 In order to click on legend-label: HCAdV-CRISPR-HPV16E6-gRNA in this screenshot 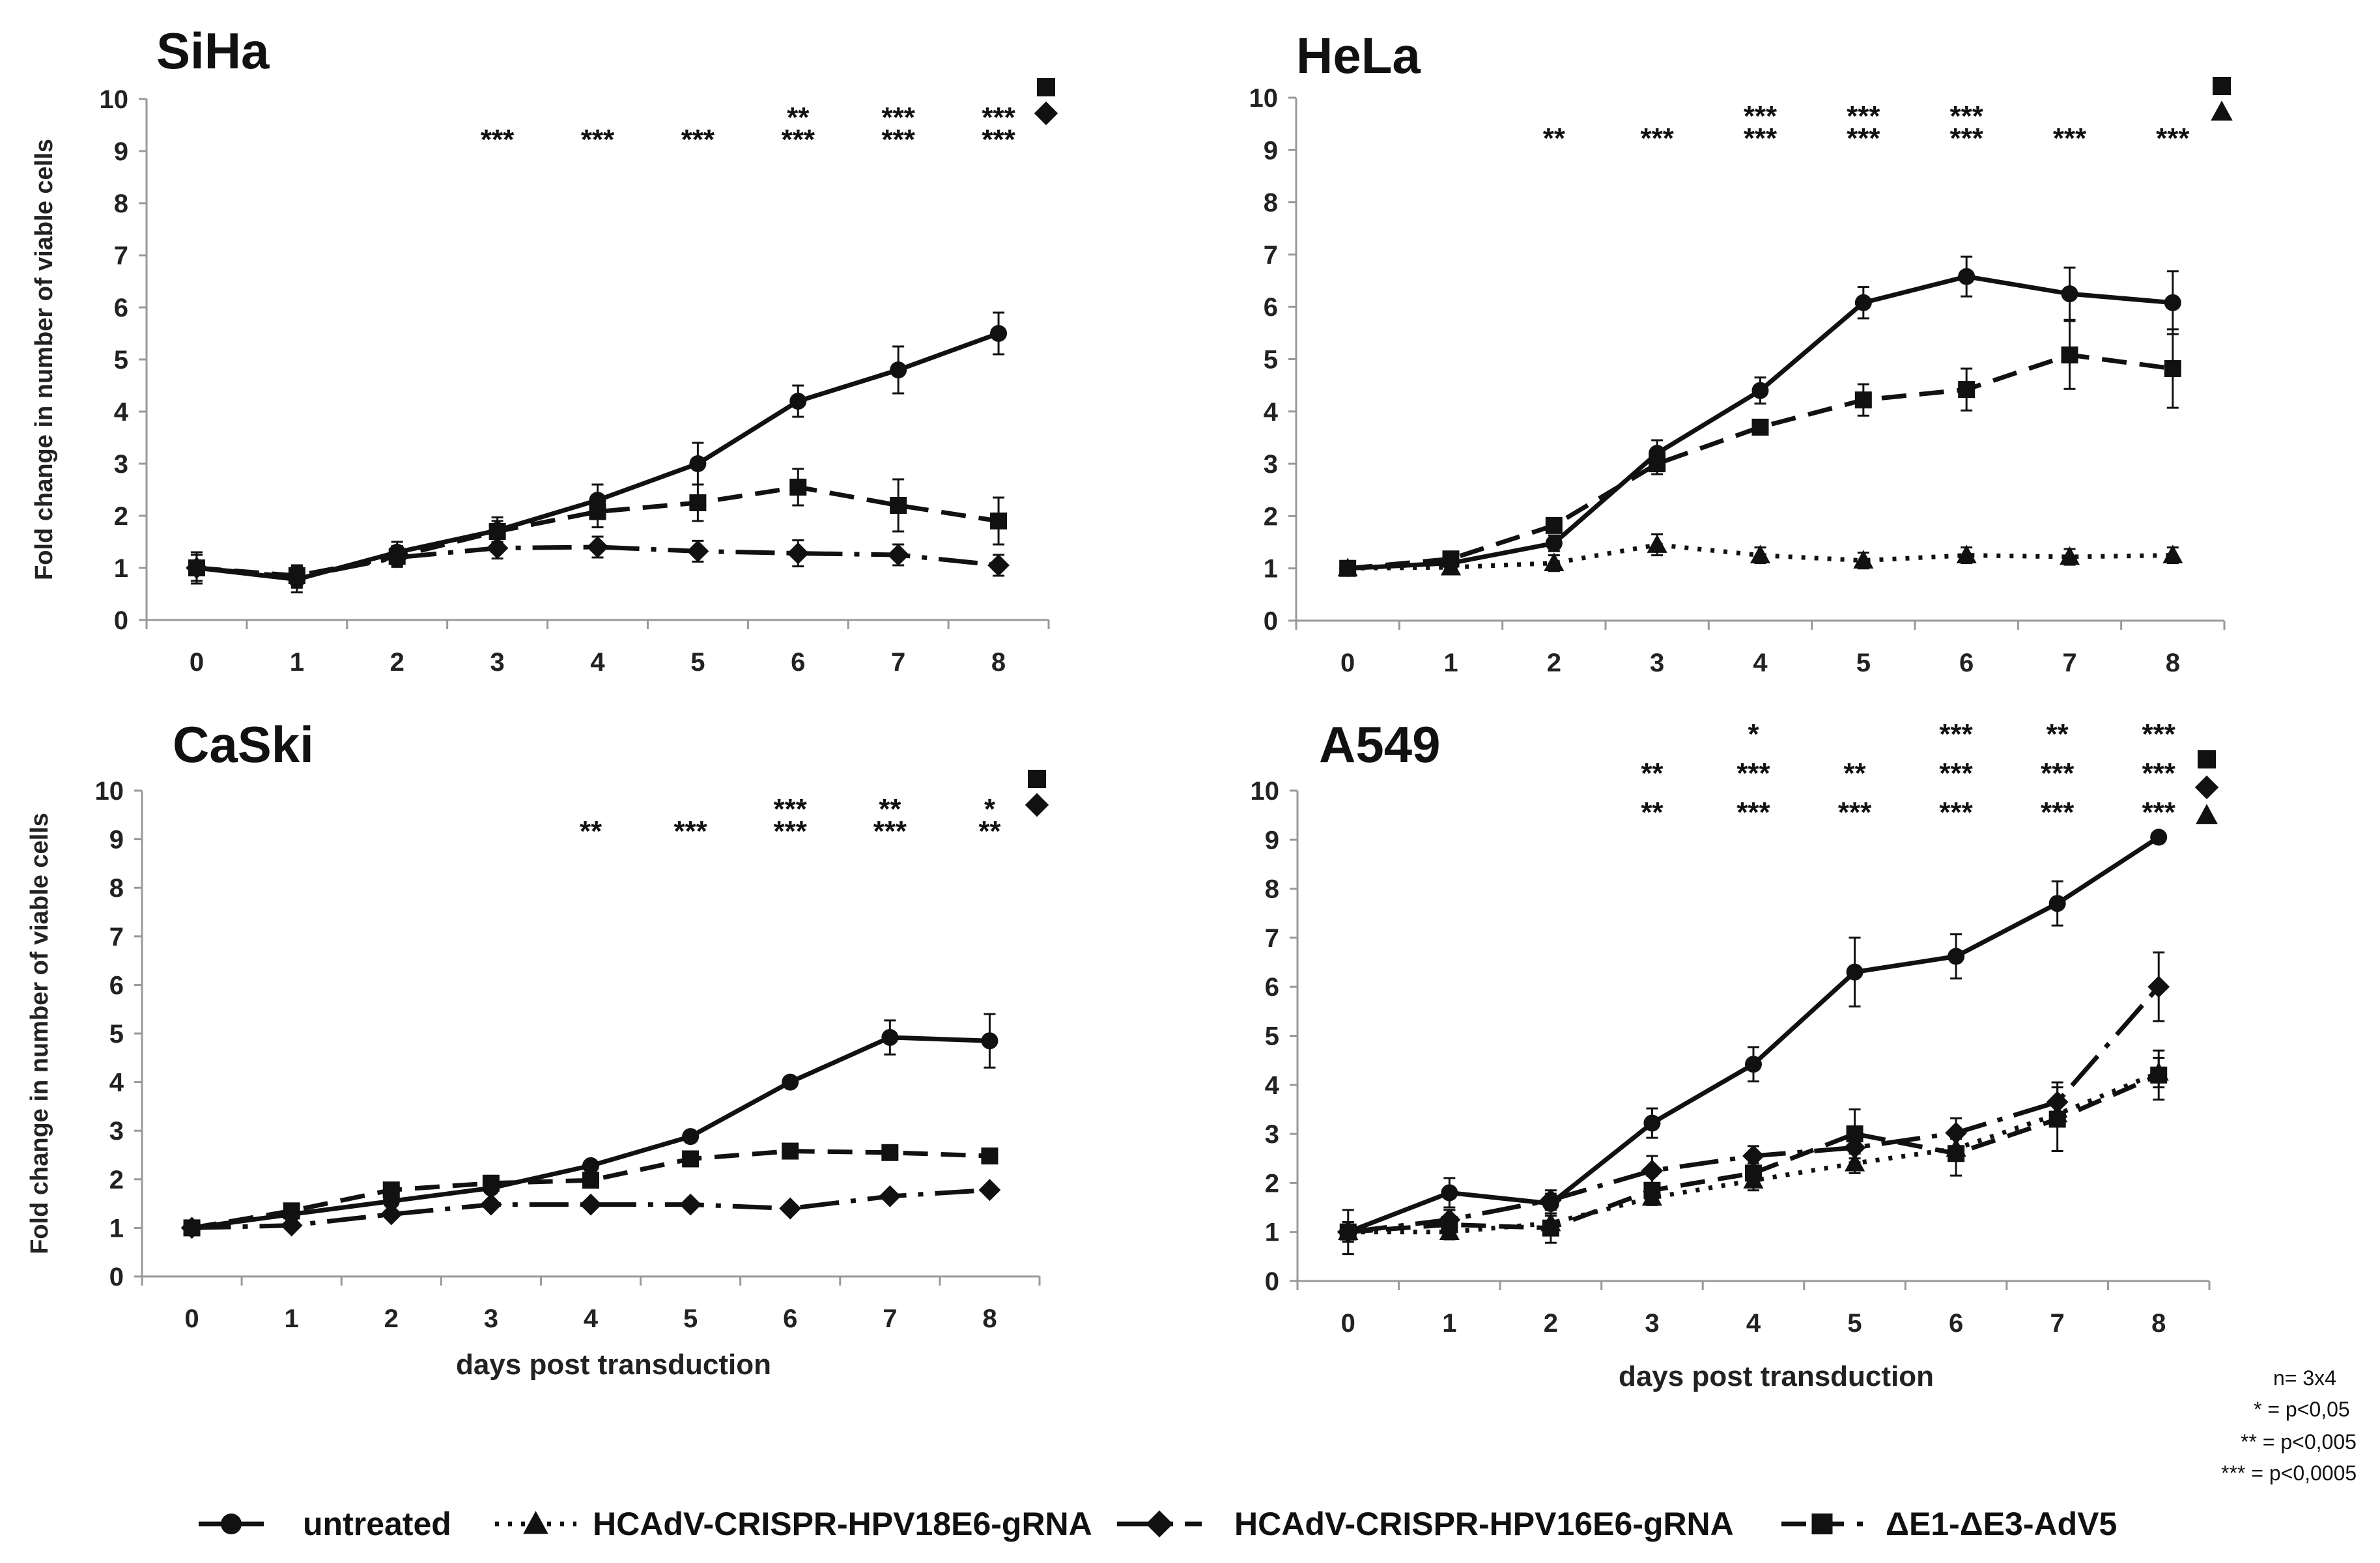, I will do `click(1484, 1524)`.